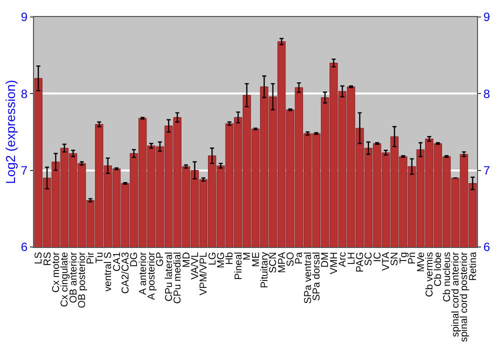 This screenshot has width=500, height=350. I want to click on x-tick-label: Pa, so click(300, 258).